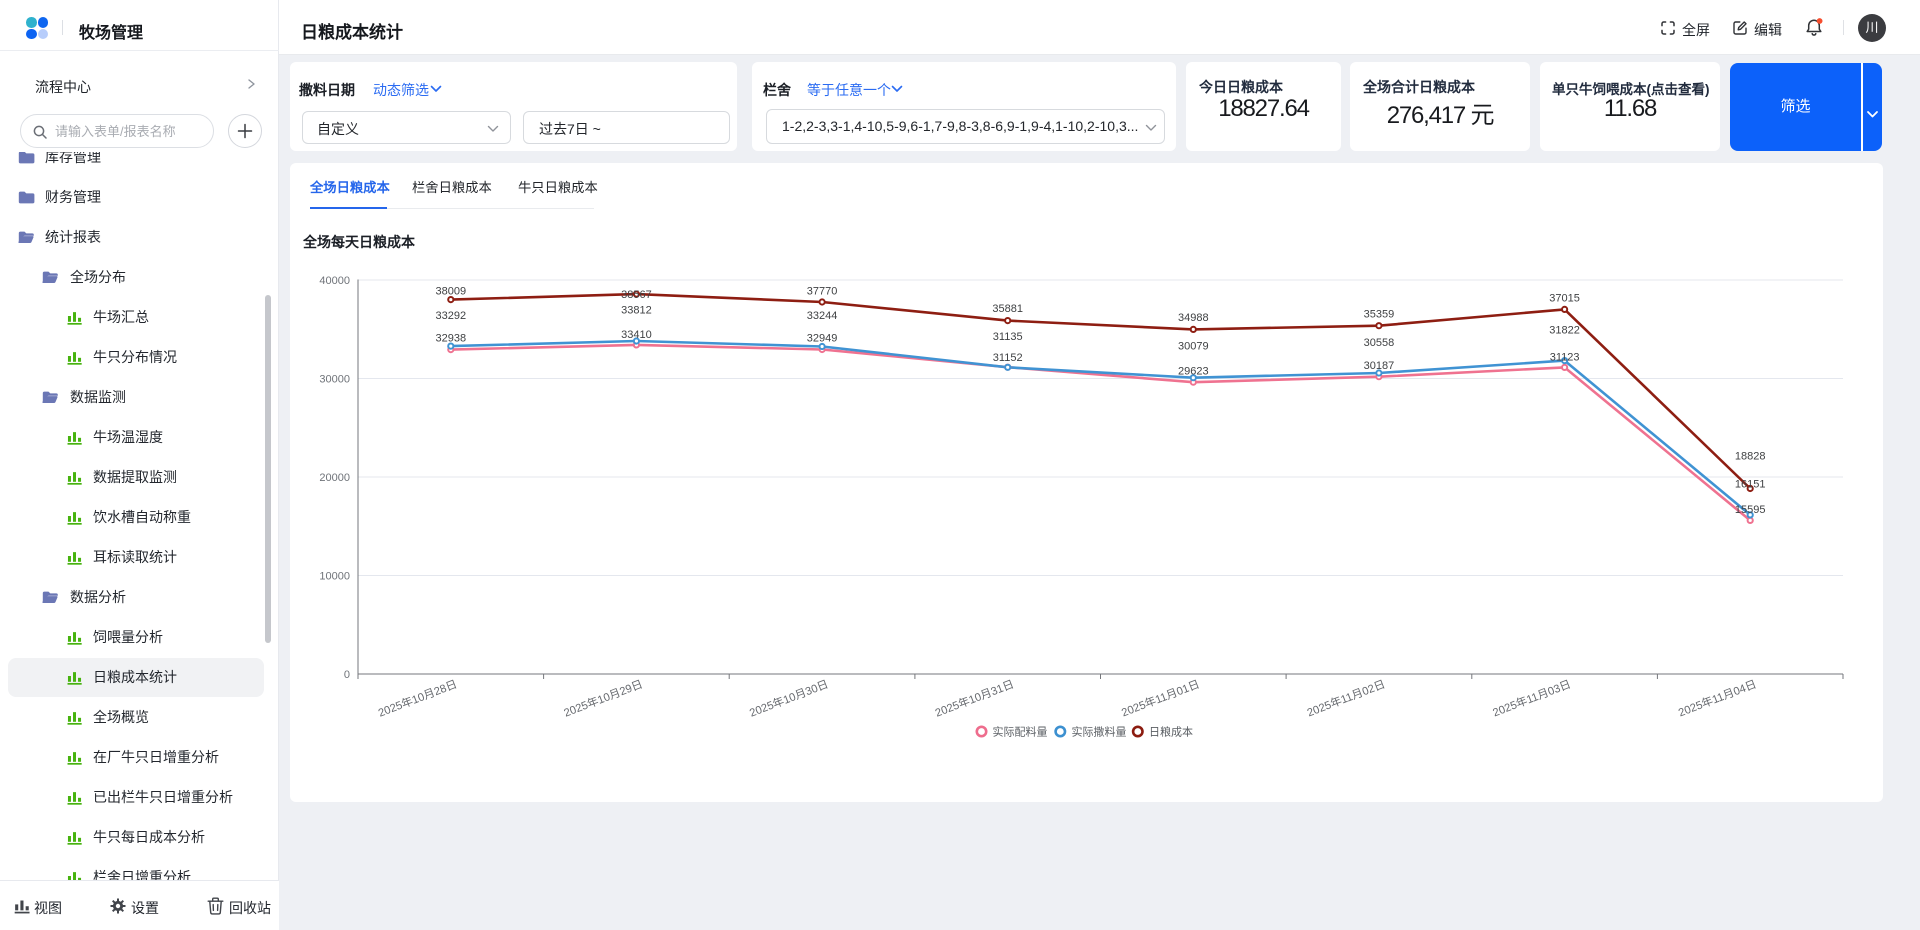  What do you see at coordinates (1193, 318) in the screenshot?
I see `svg-text: 34988` at bounding box center [1193, 318].